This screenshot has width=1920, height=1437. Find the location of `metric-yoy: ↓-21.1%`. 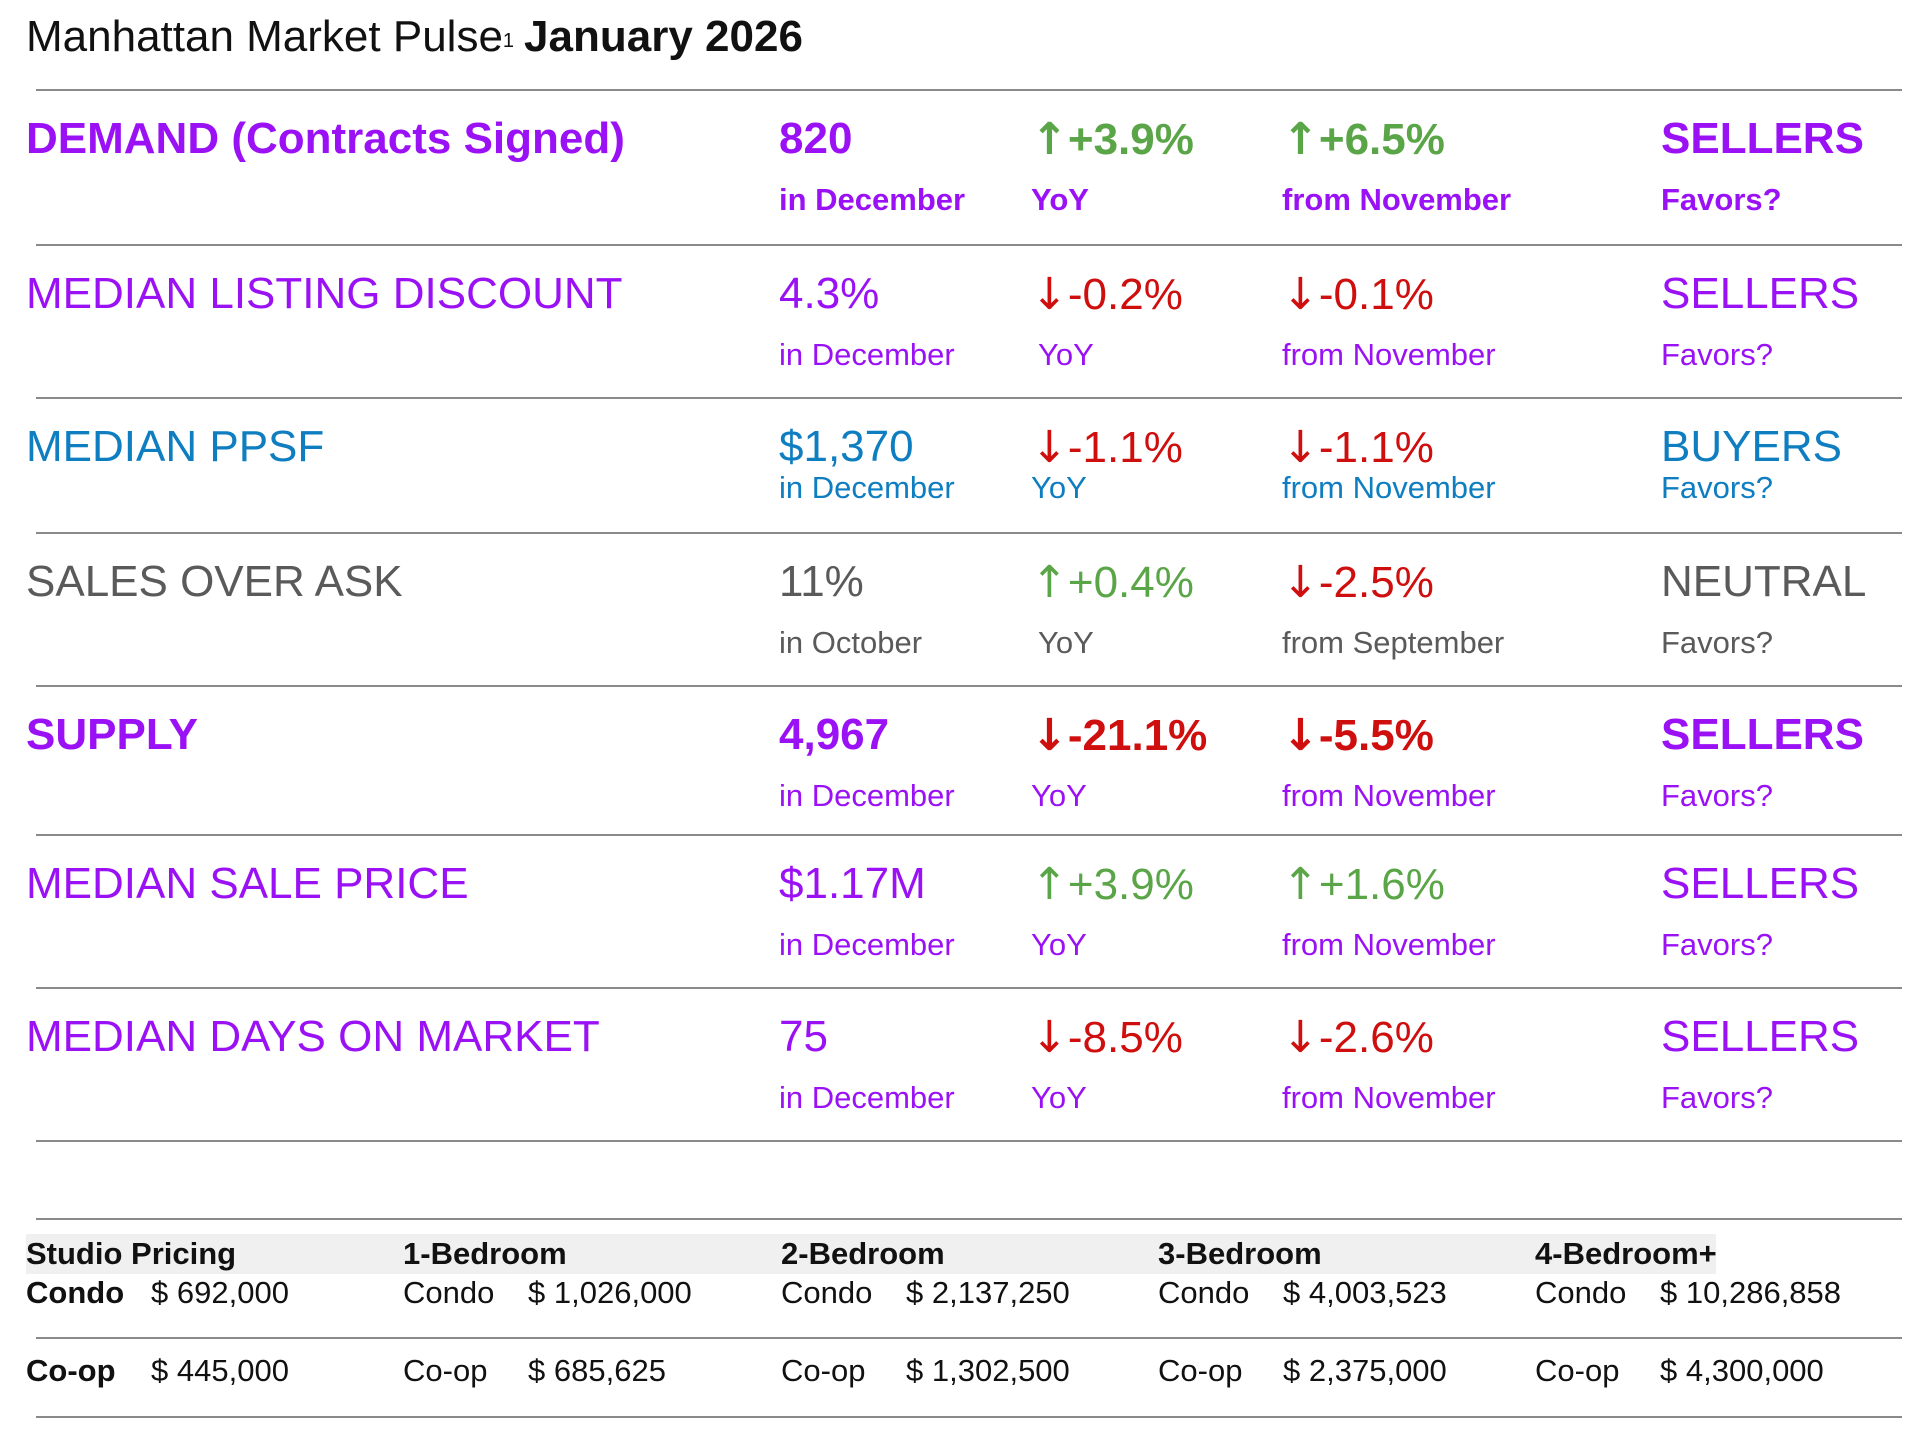

metric-yoy: ↓-21.1% is located at coordinates (1119, 735).